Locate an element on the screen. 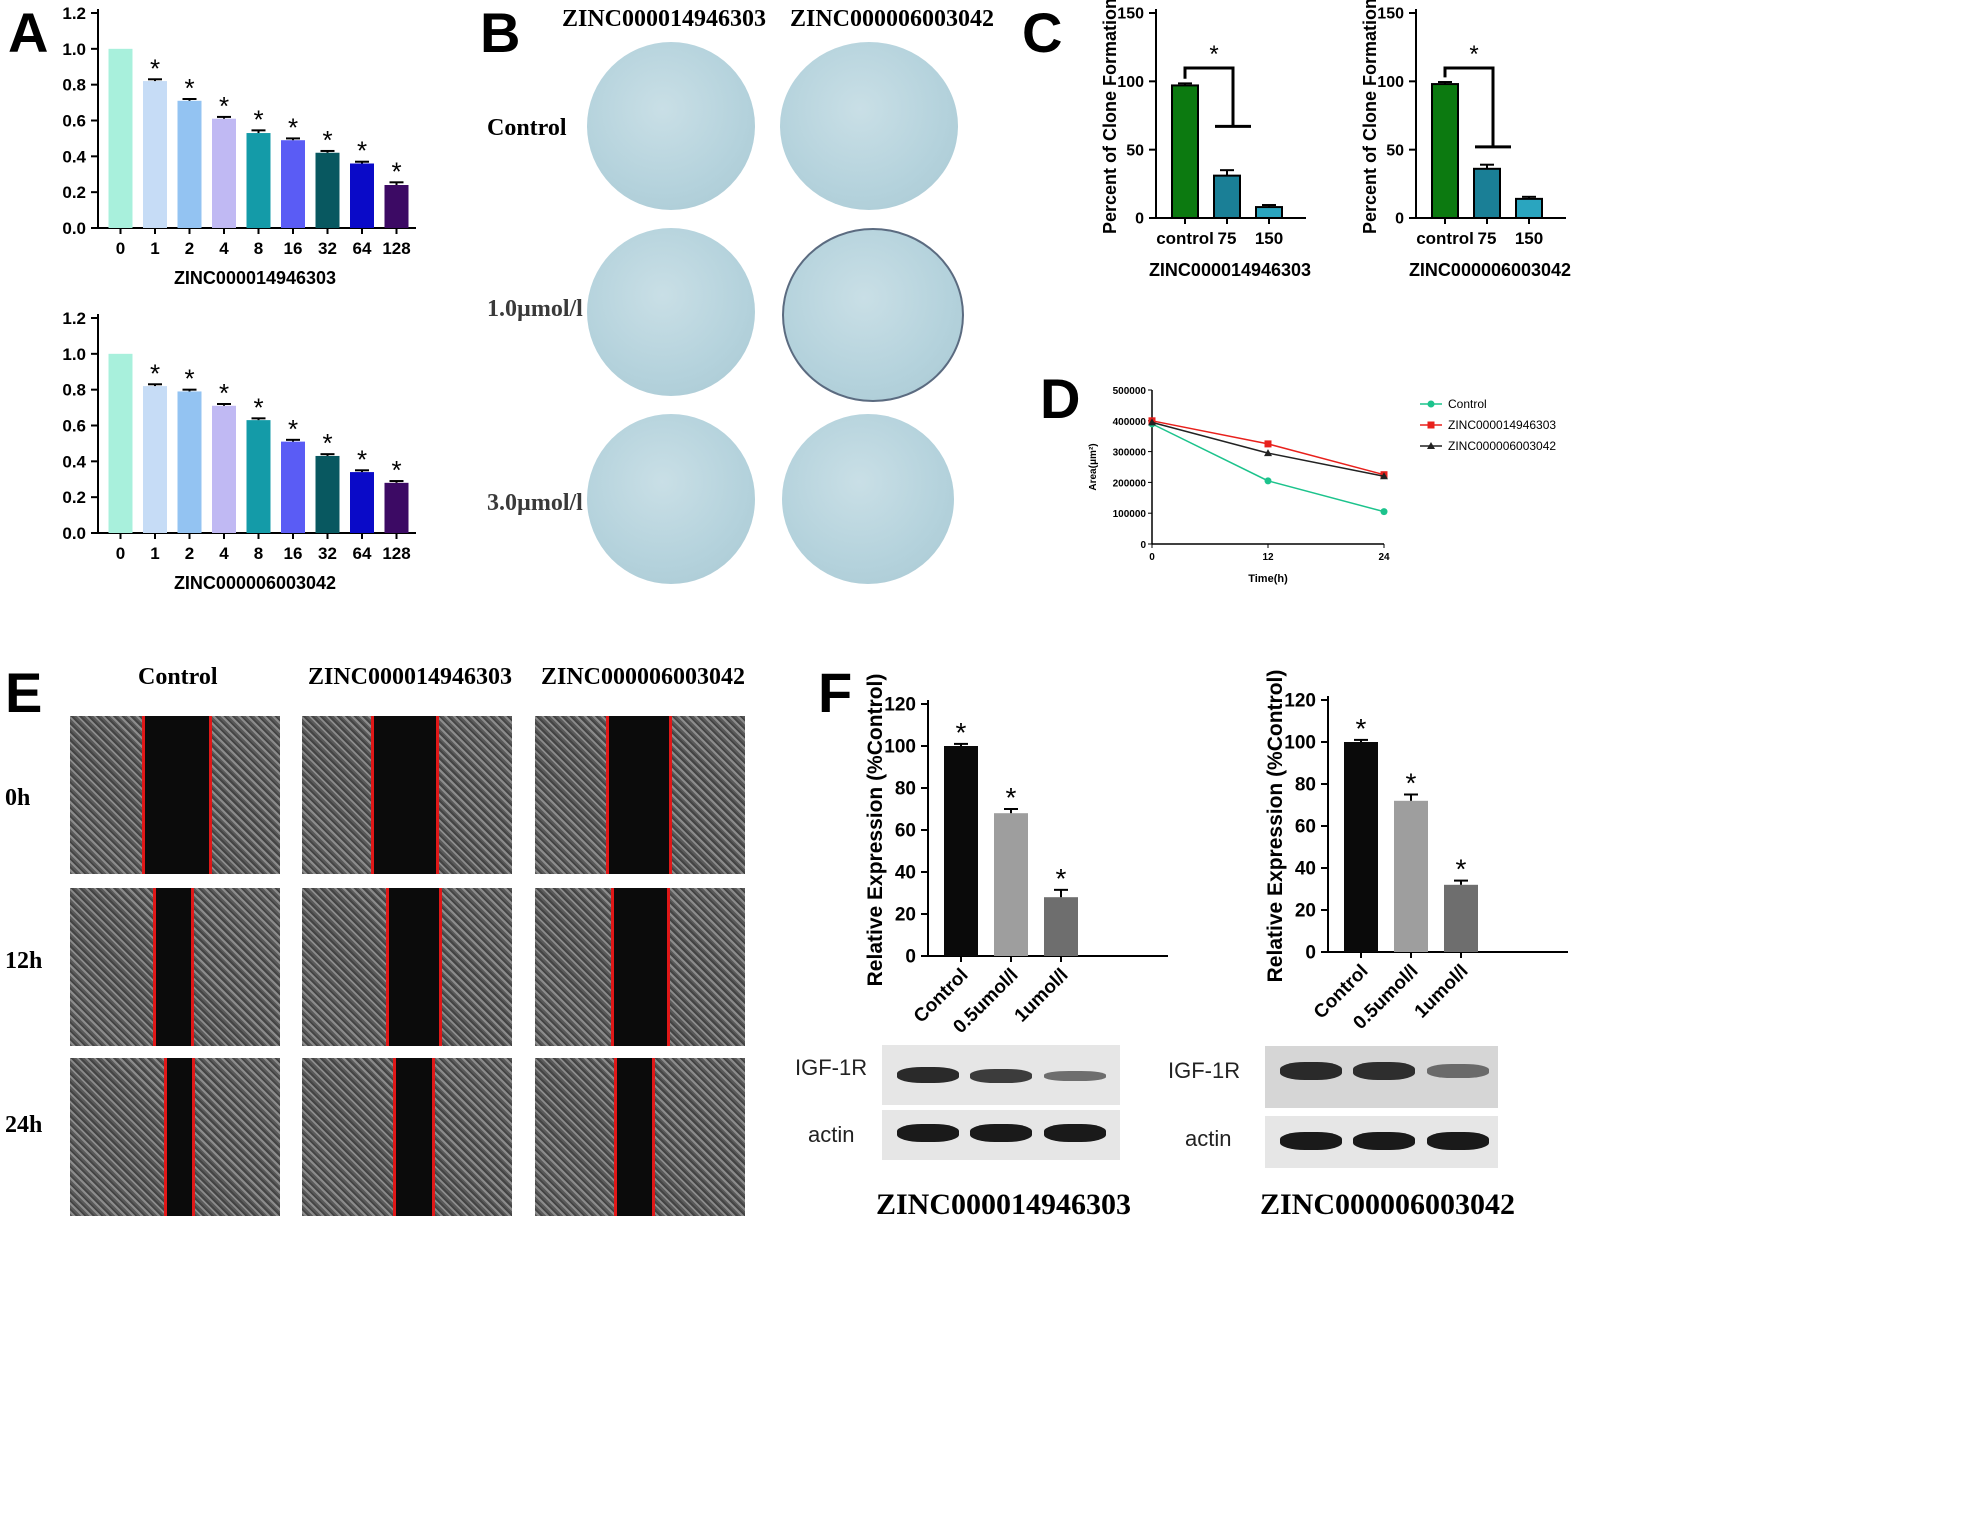 This screenshot has height=1537, width=1965. y-tick-label: 150 is located at coordinates (1390, 14).